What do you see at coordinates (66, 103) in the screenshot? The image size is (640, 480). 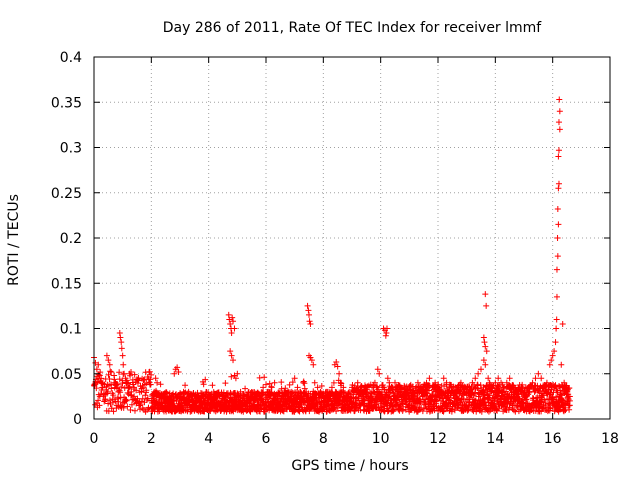 I see `y-tick-label: 0.35` at bounding box center [66, 103].